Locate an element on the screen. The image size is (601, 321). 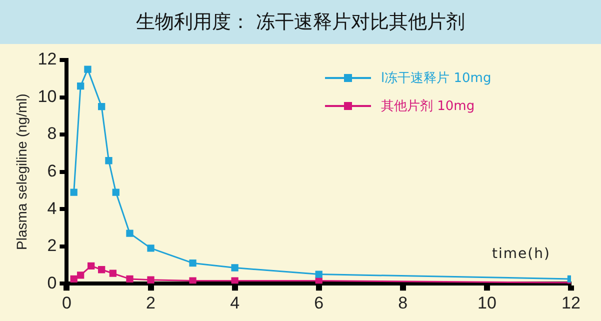
y-tick-label: 8 is located at coordinates (52, 134).